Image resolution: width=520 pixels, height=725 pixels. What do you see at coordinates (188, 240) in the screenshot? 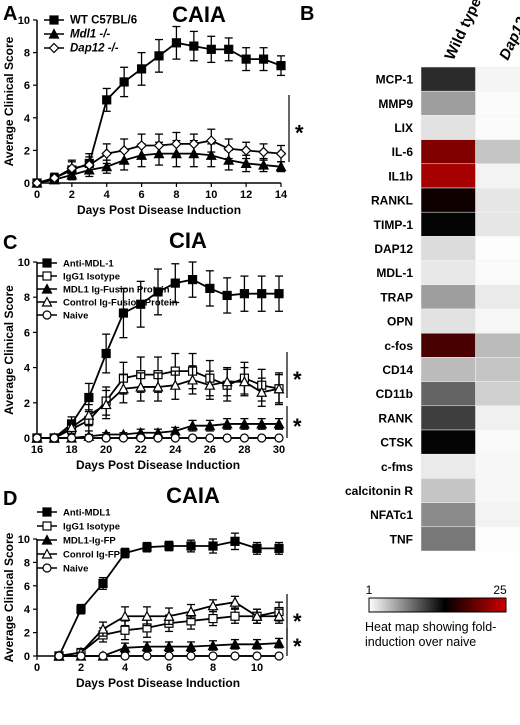
I see `chart-title: CIA` at bounding box center [188, 240].